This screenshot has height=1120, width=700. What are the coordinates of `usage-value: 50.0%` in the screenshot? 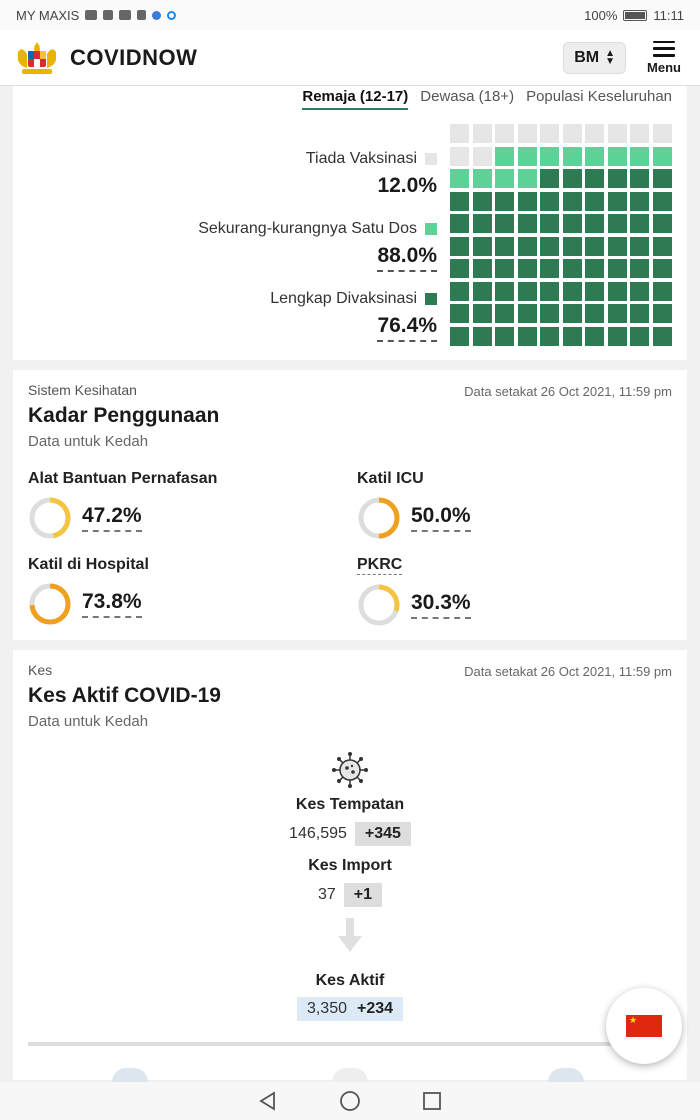 It's located at (441, 518).